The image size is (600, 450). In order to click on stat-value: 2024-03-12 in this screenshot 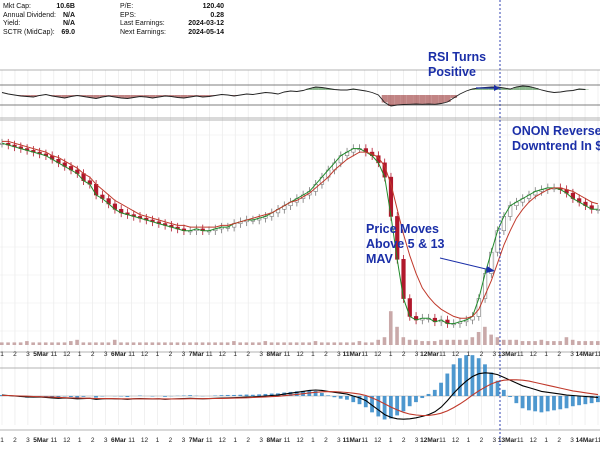, I will do `click(206, 23)`.